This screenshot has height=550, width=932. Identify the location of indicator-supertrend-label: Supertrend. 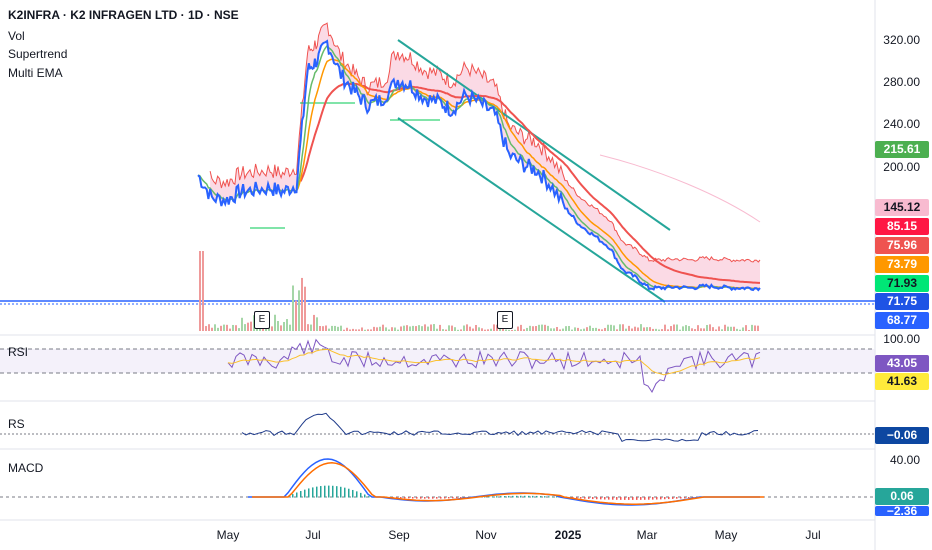
(38, 54).